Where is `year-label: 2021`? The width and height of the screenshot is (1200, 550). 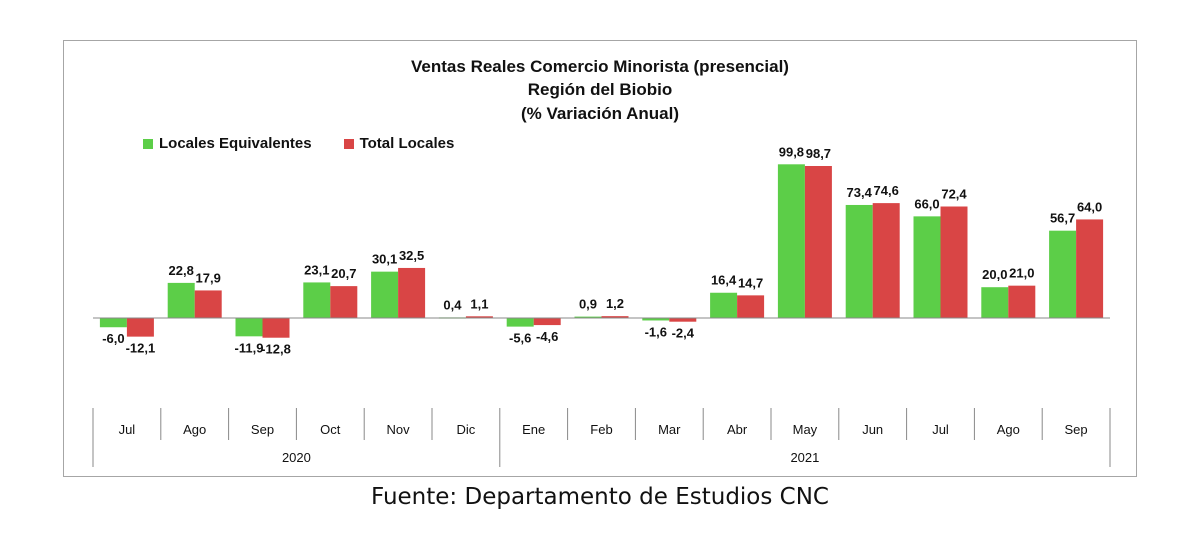 year-label: 2021 is located at coordinates (804, 457).